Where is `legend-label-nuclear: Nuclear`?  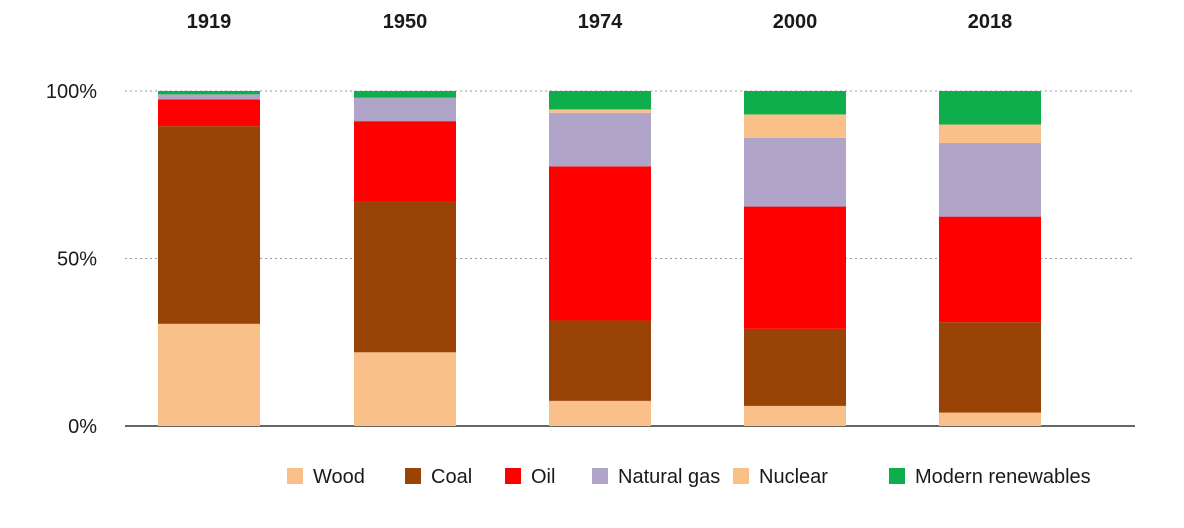
legend-label-nuclear: Nuclear is located at coordinates (793, 477).